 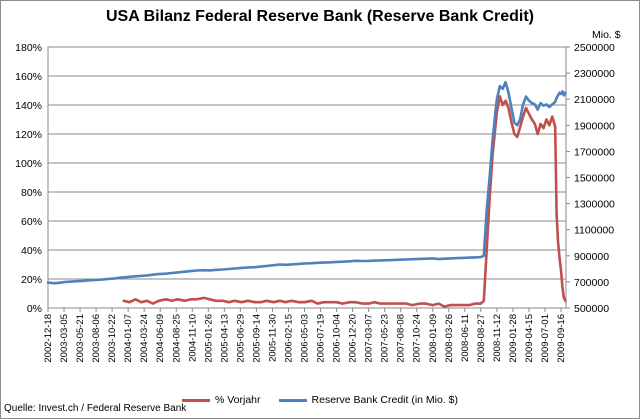 I want to click on y-right-tick-label: 2500000, so click(x=594, y=48).